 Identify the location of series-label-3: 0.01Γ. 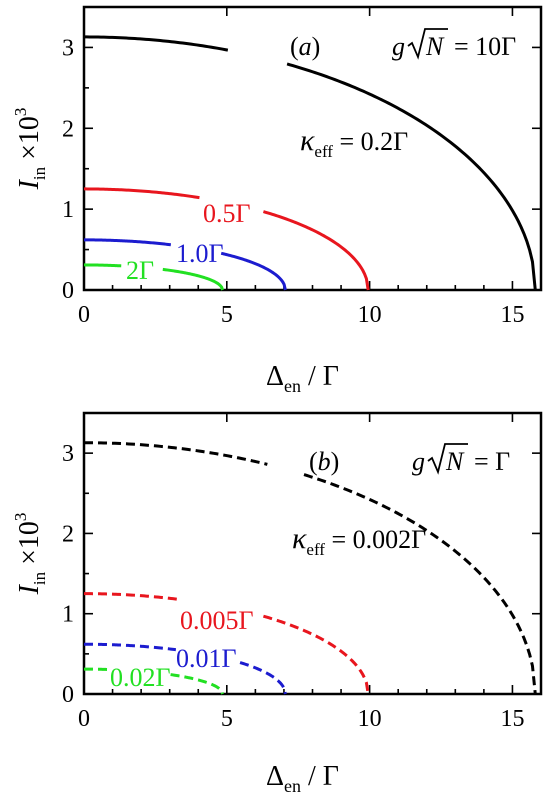
(206, 658).